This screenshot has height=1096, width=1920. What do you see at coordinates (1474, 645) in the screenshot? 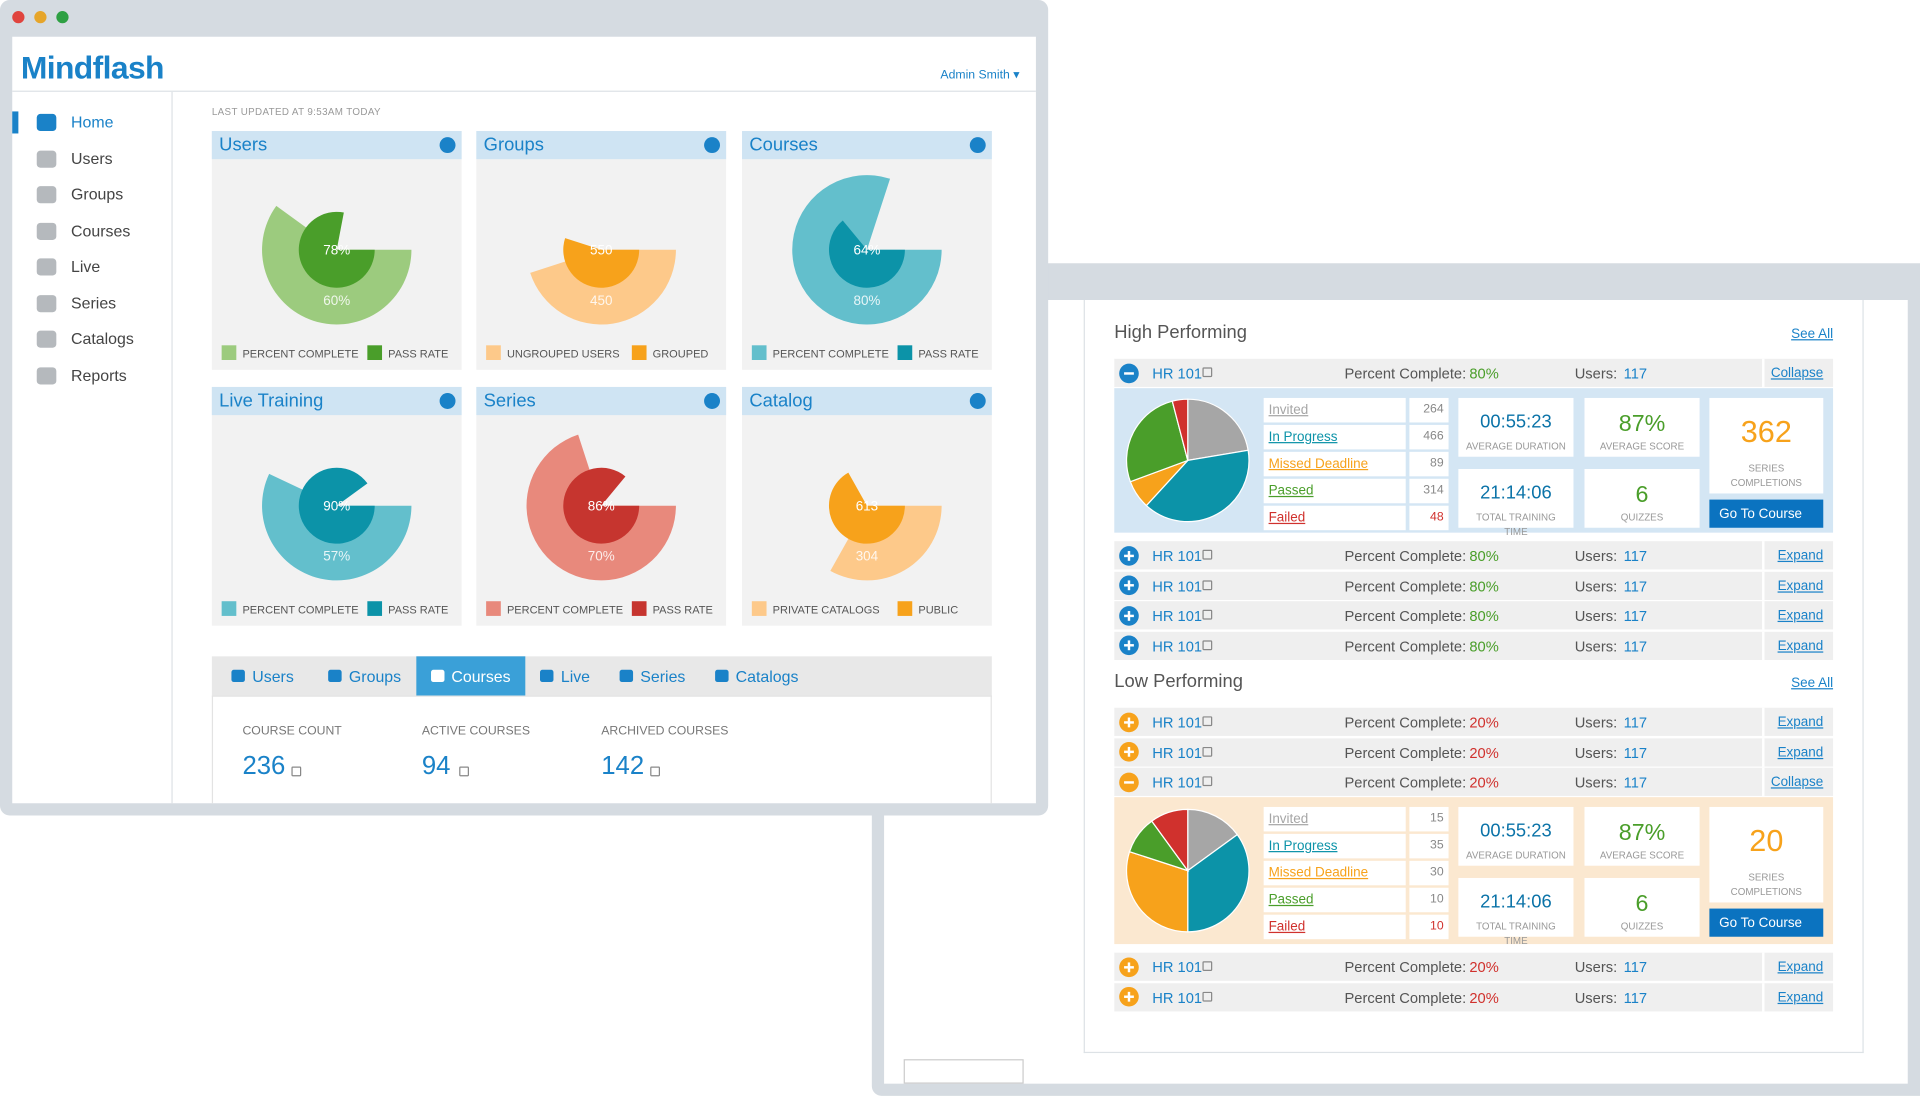
I see `row-background` at bounding box center [1474, 645].